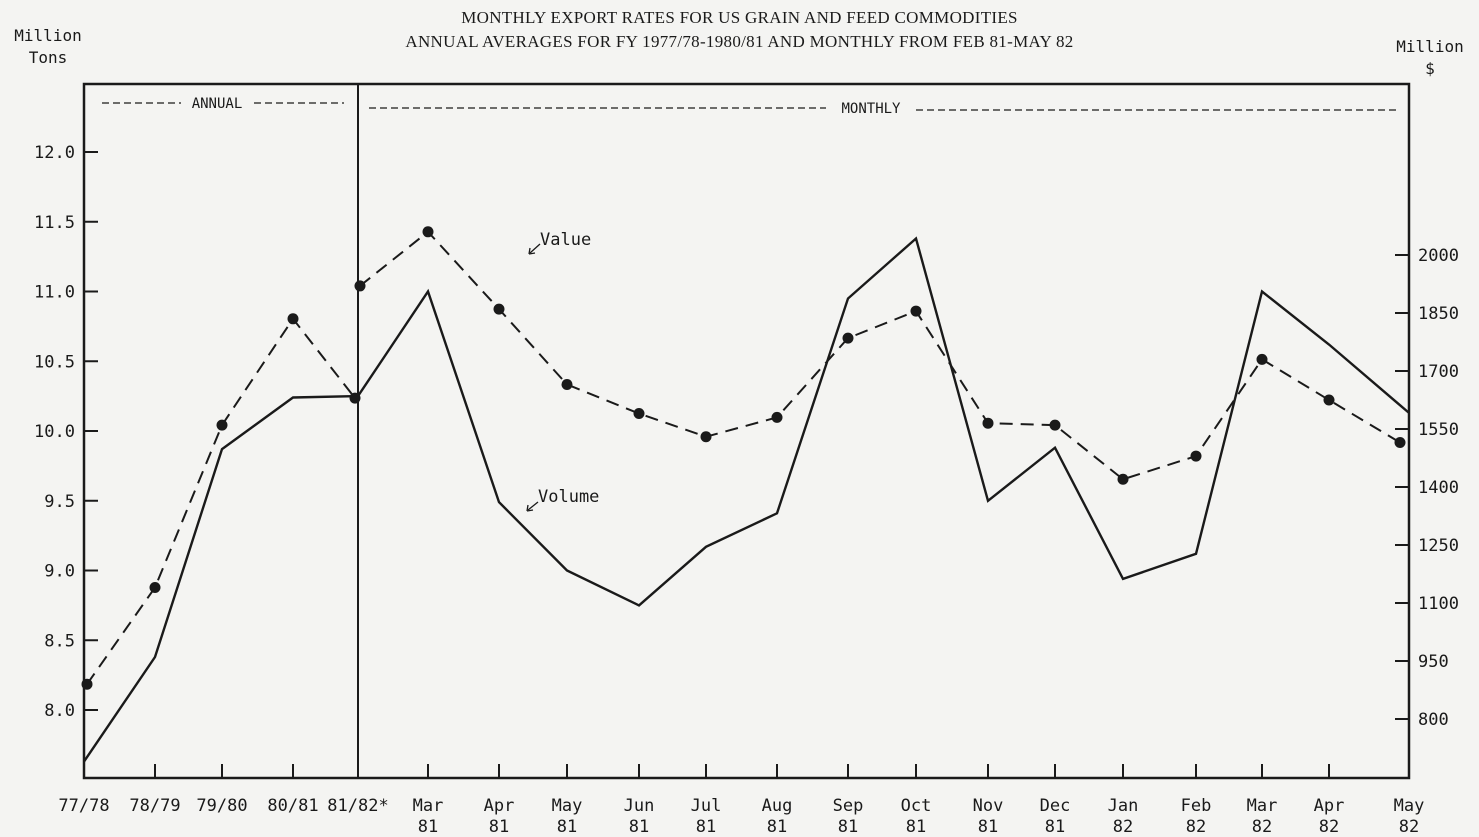 This screenshot has height=837, width=1479. I want to click on annual-section-label: ANNUAL, so click(217, 104).